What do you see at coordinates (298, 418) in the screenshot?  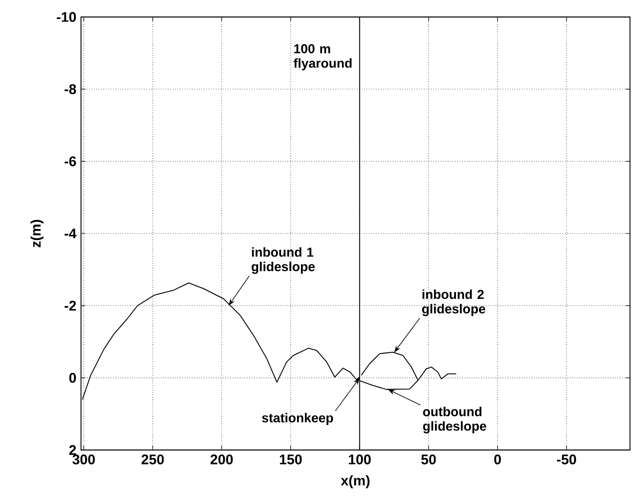 I see `annotation: stationkeep` at bounding box center [298, 418].